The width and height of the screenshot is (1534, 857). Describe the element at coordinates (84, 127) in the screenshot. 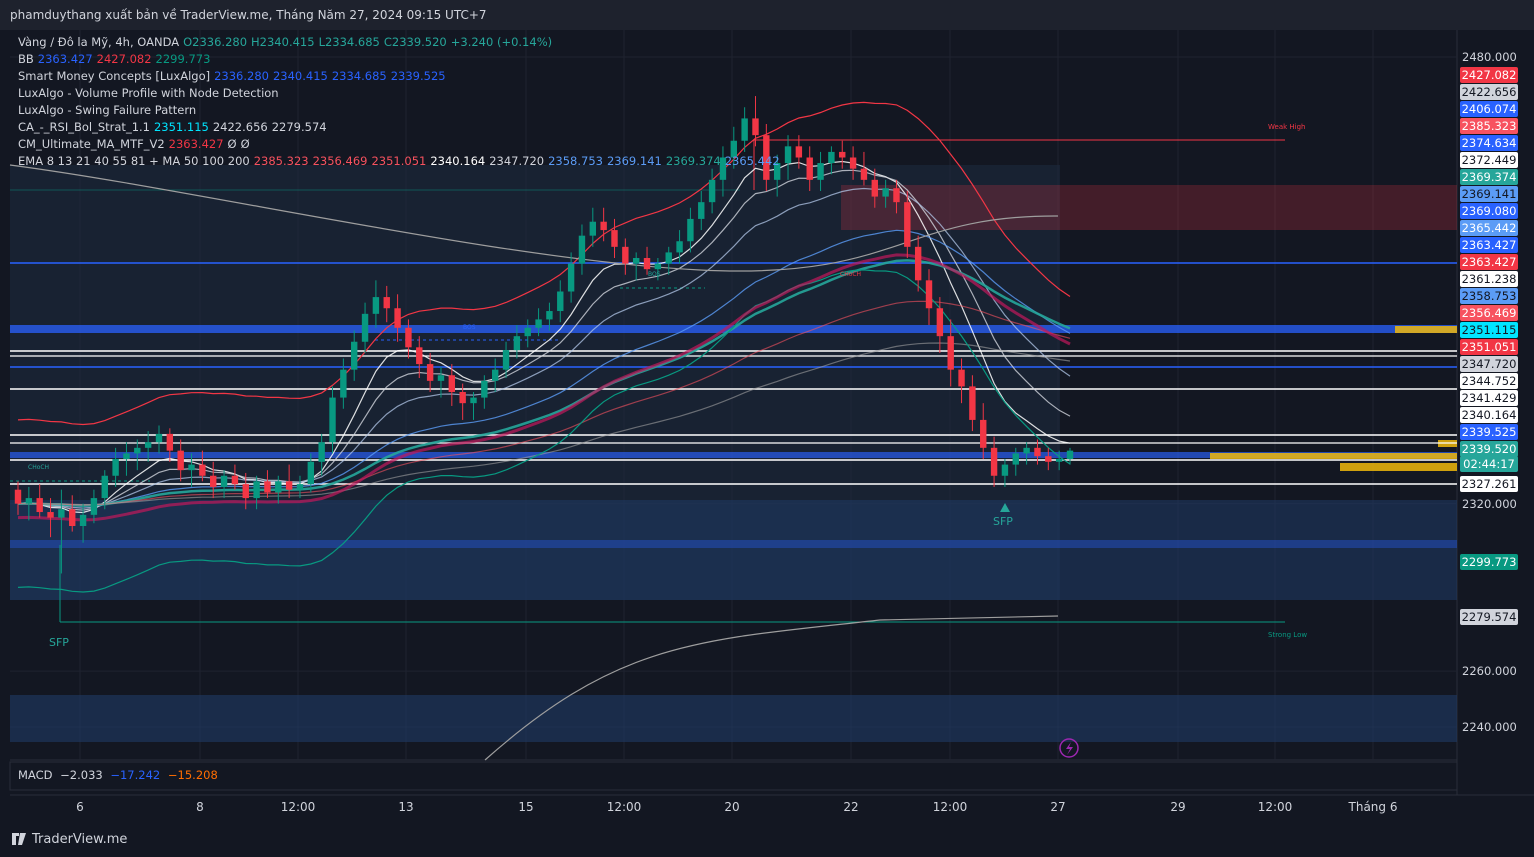

I see `legend-label: CA_-_RSI_Bol_Strat_1.1` at that location.